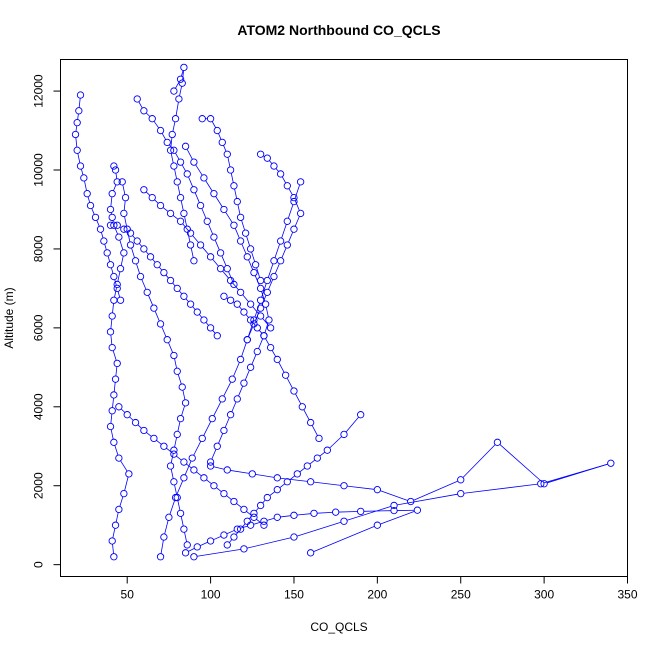 This screenshot has height=650, width=650. What do you see at coordinates (211, 595) in the screenshot?
I see `x-tick-label: 100` at bounding box center [211, 595].